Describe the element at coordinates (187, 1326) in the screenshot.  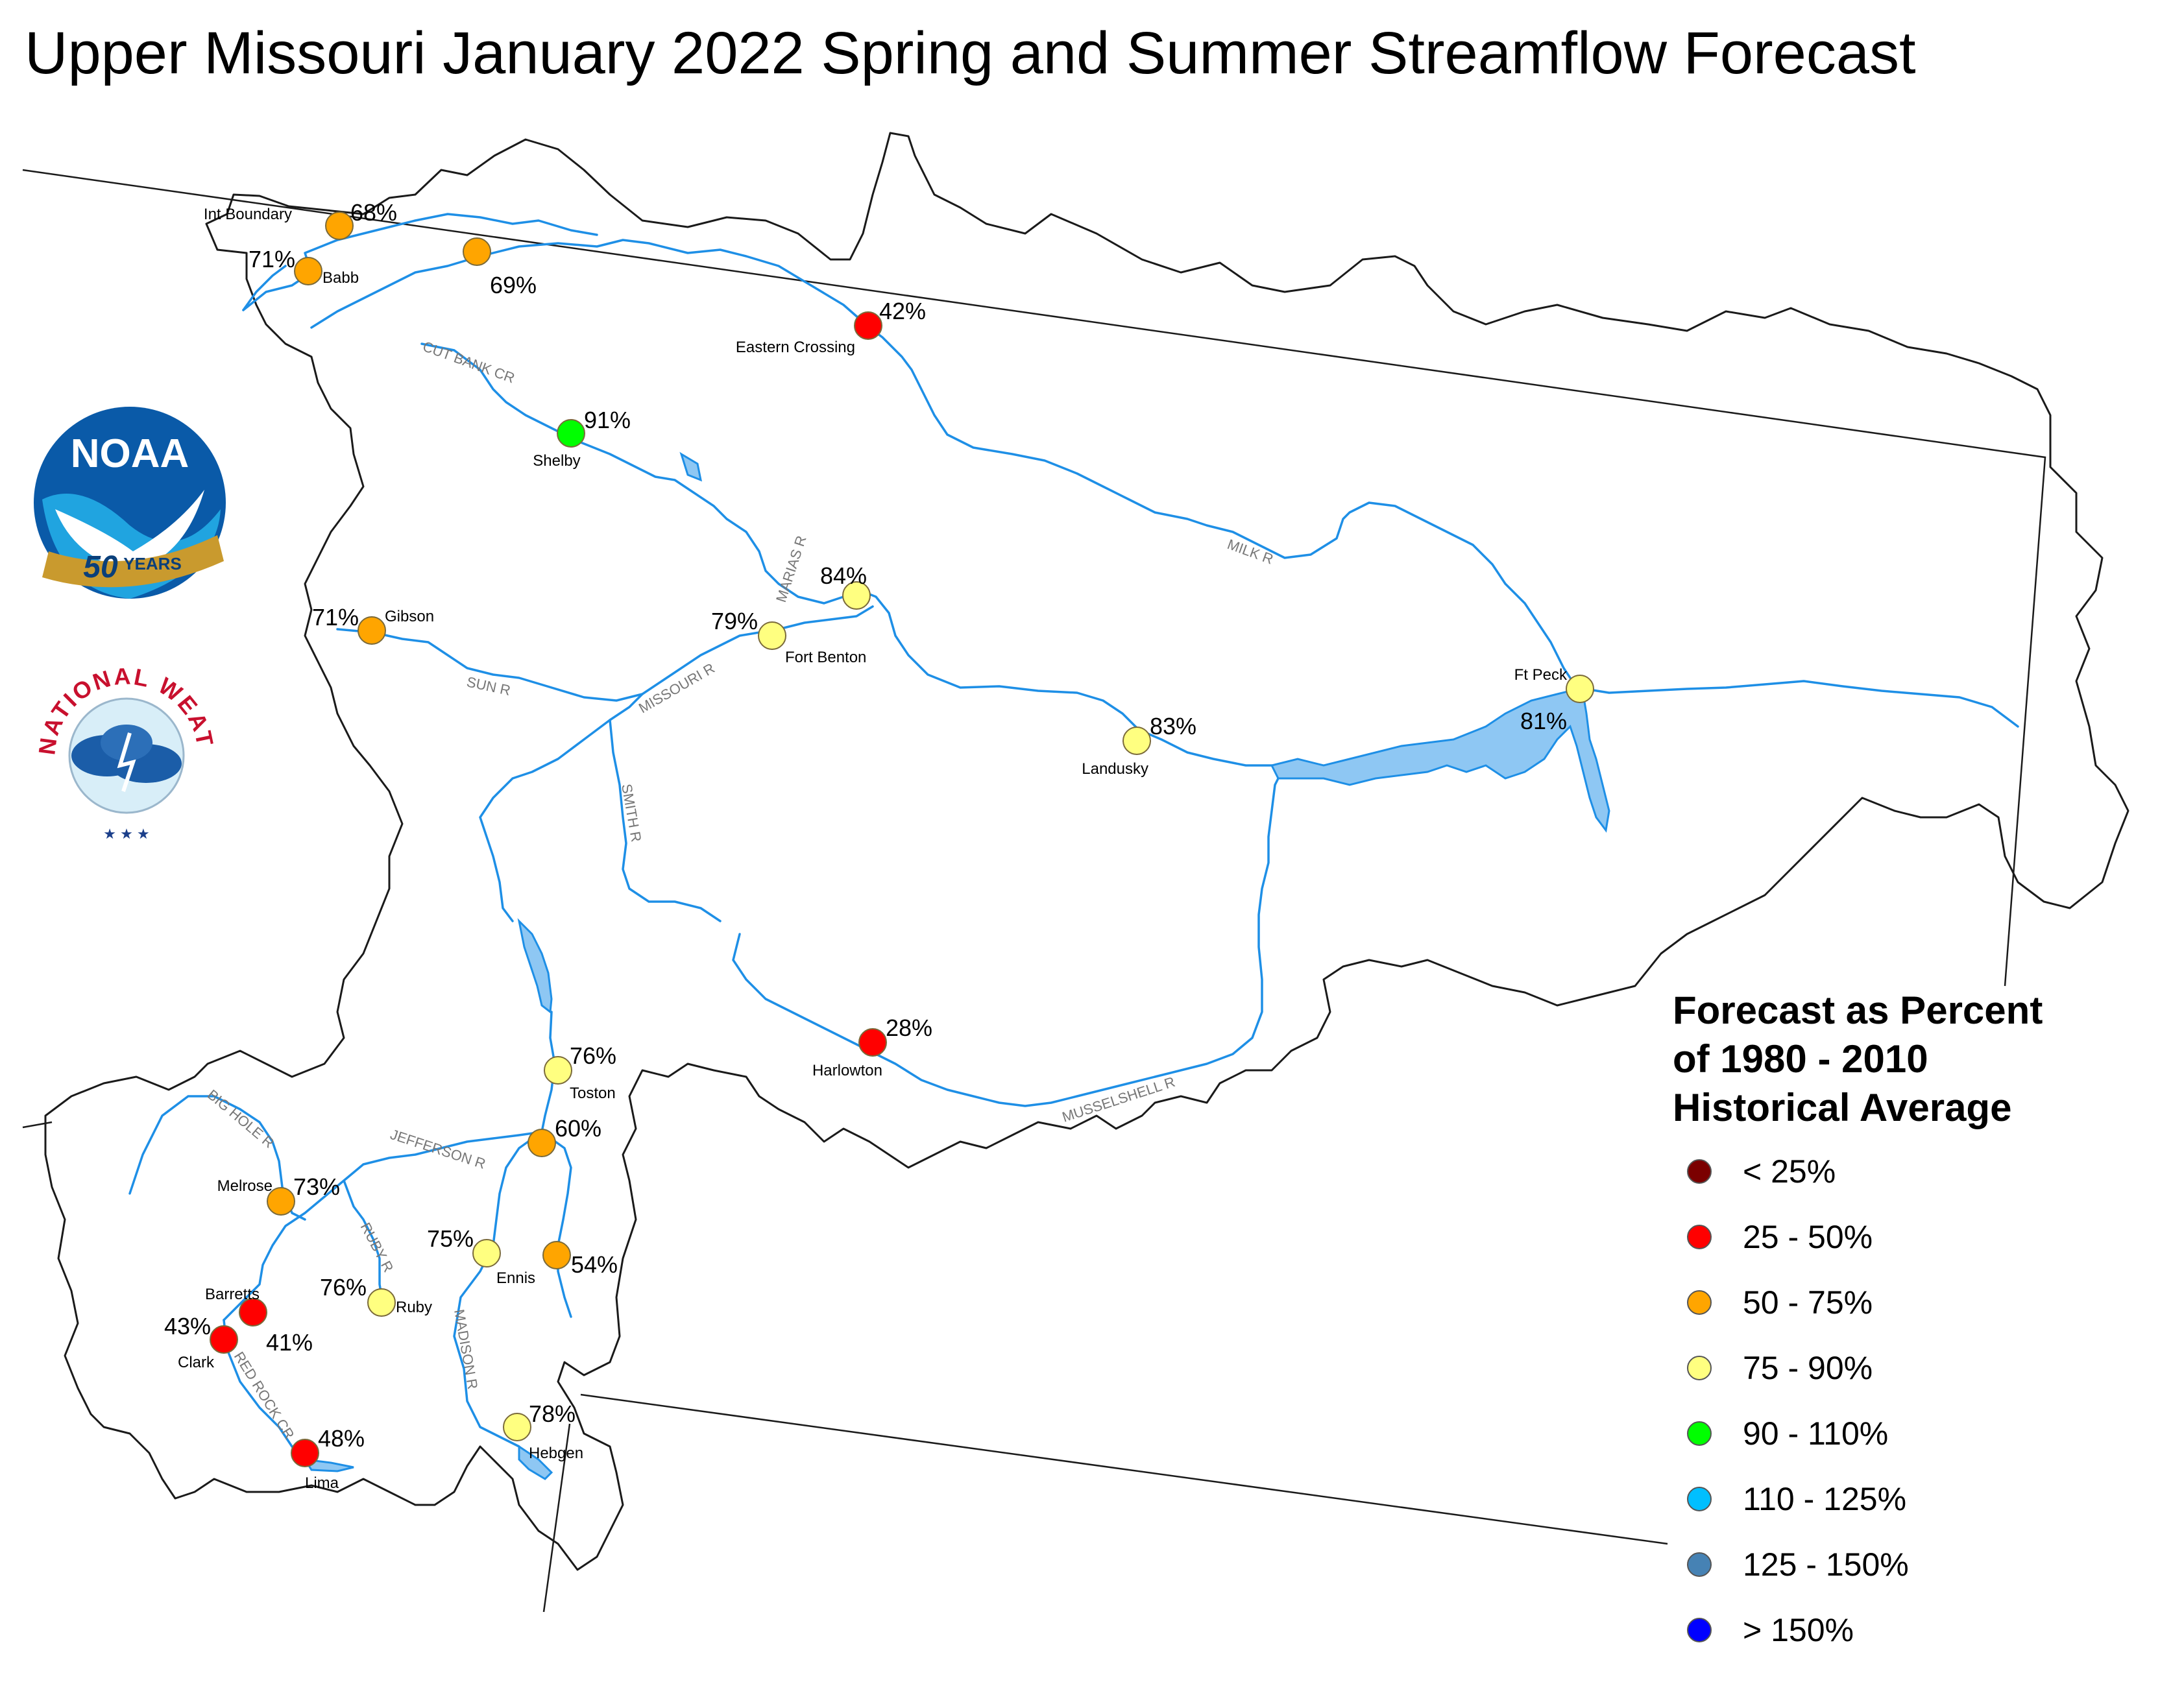
I see `station-percent: 43%` at that location.